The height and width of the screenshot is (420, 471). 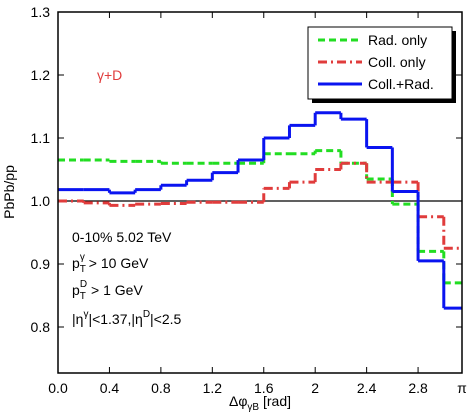 I want to click on x-axis-label-sub: γB, so click(x=253, y=407).